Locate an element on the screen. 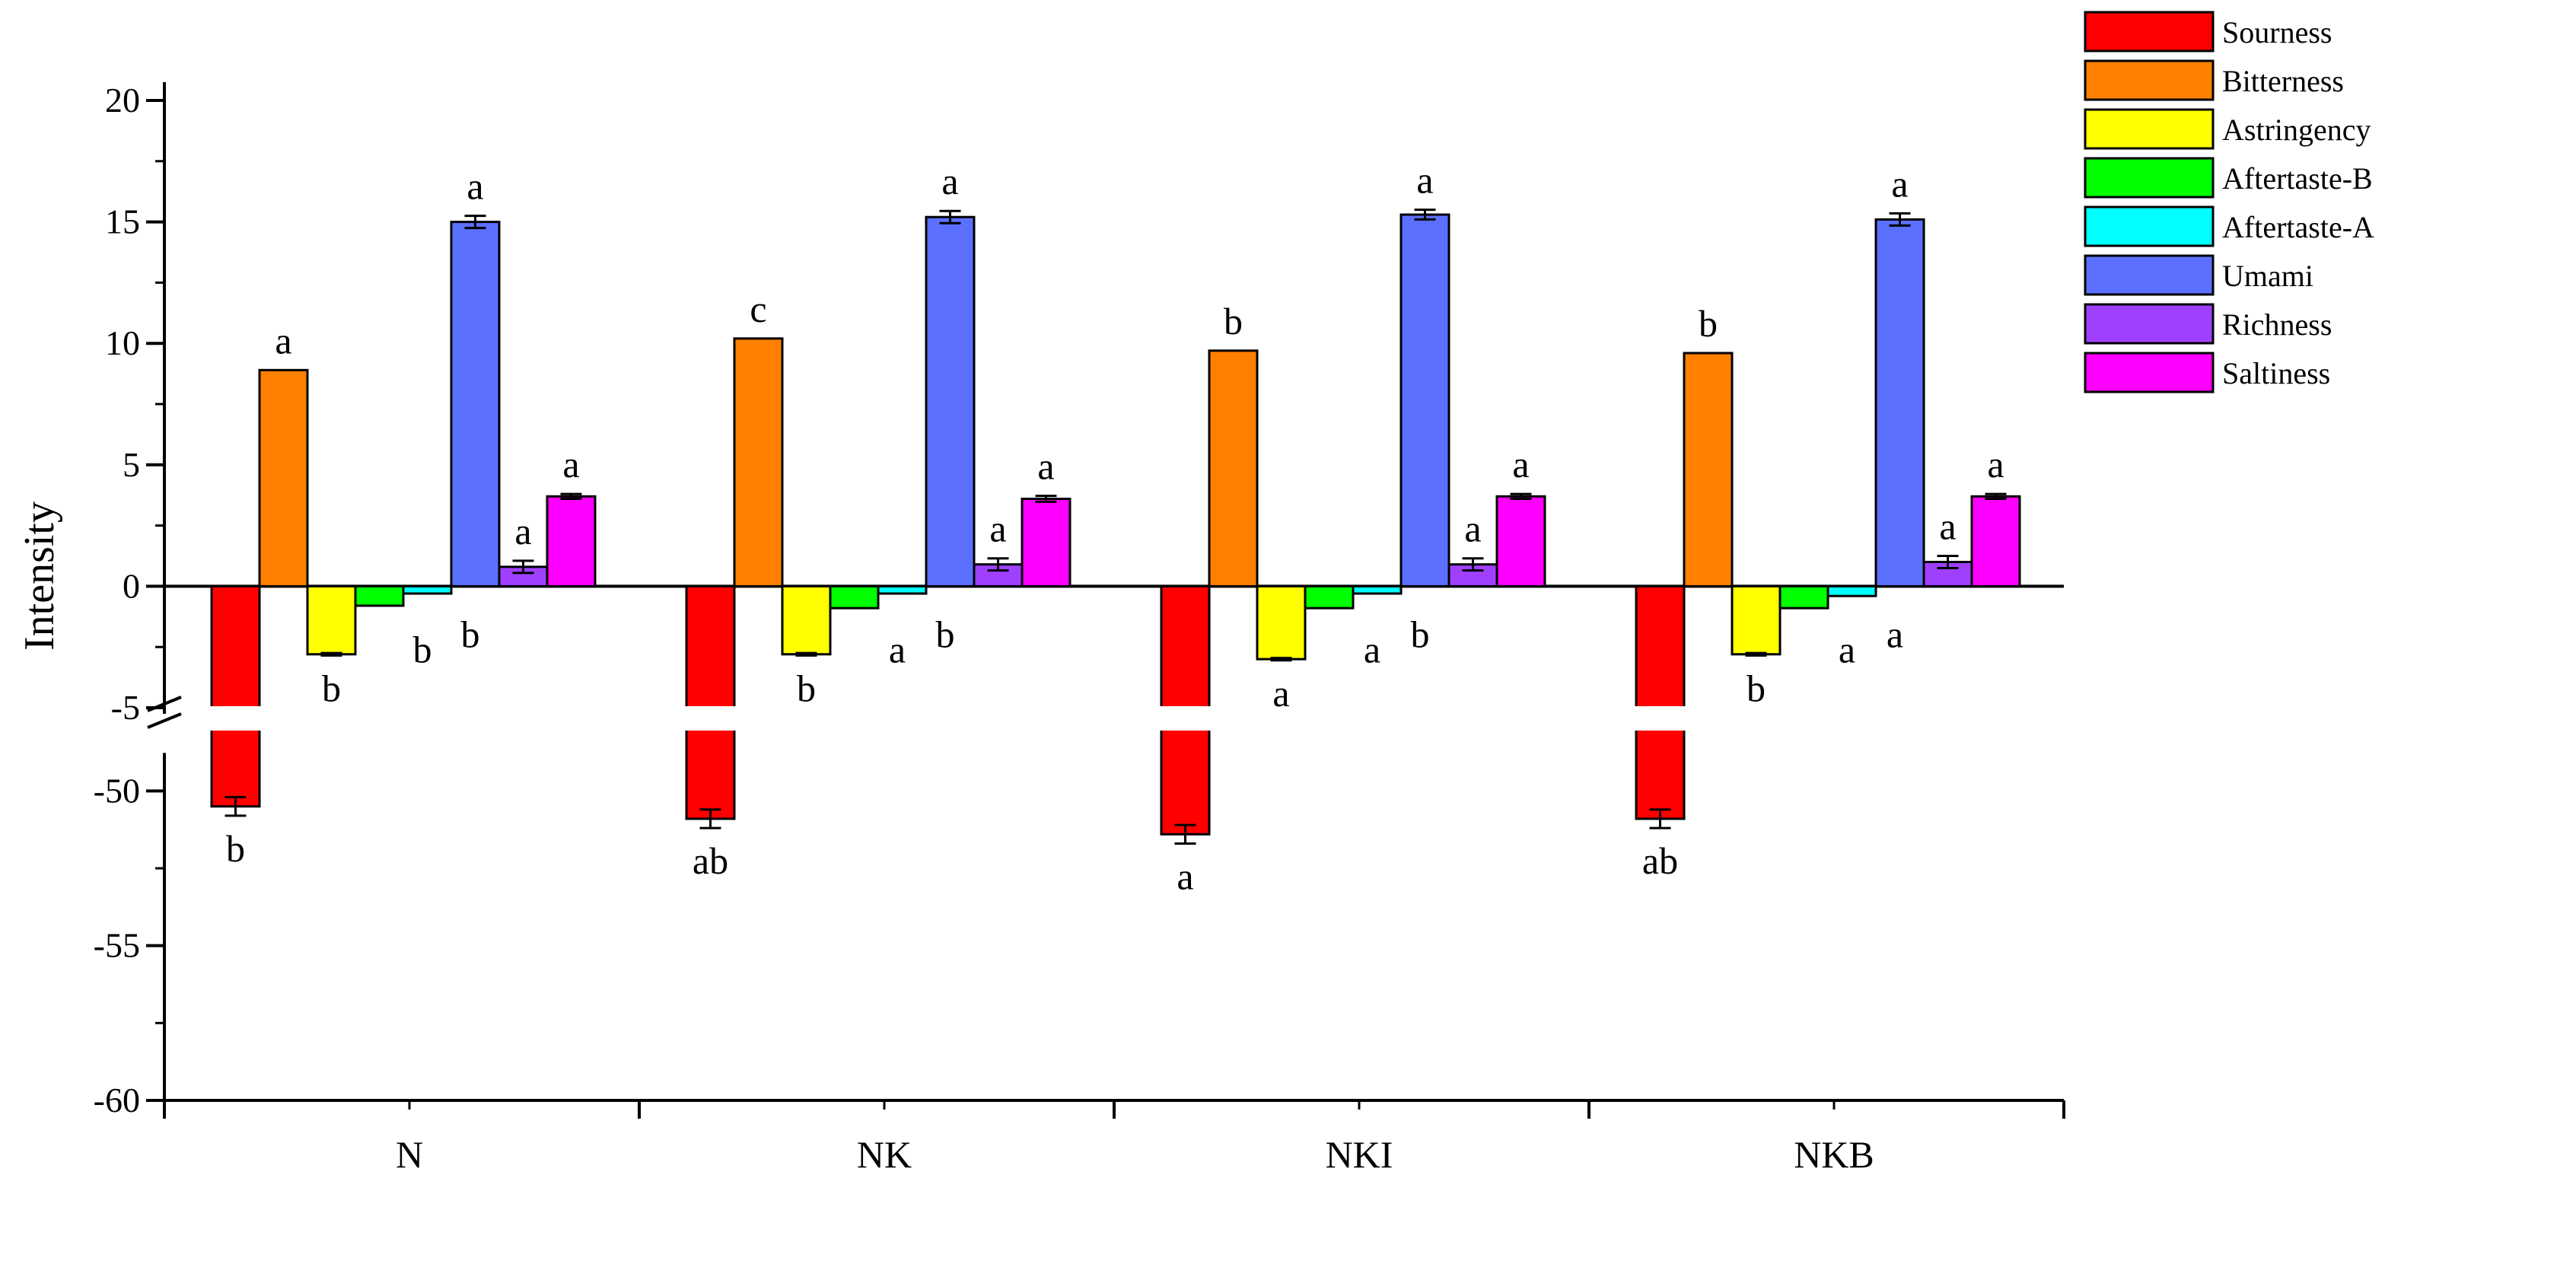 The width and height of the screenshot is (2576, 1280). x-category-label: N is located at coordinates (409, 1154).